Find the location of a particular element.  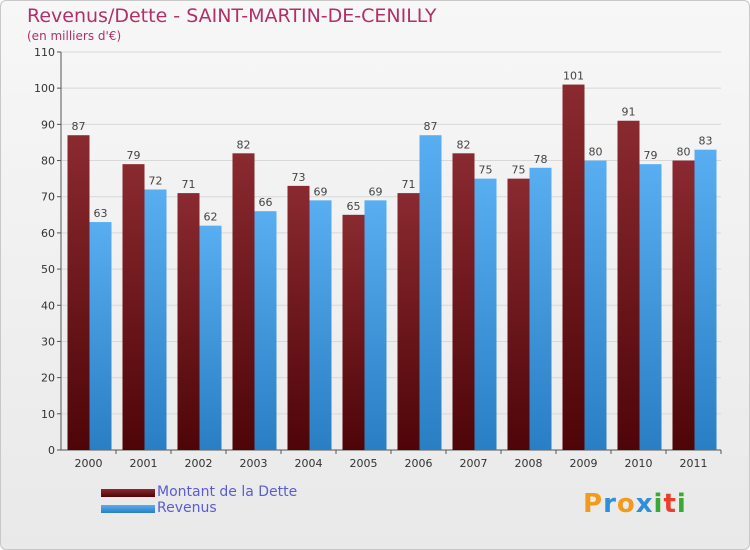

data-label-dette-2007: 82 is located at coordinates (464, 144).